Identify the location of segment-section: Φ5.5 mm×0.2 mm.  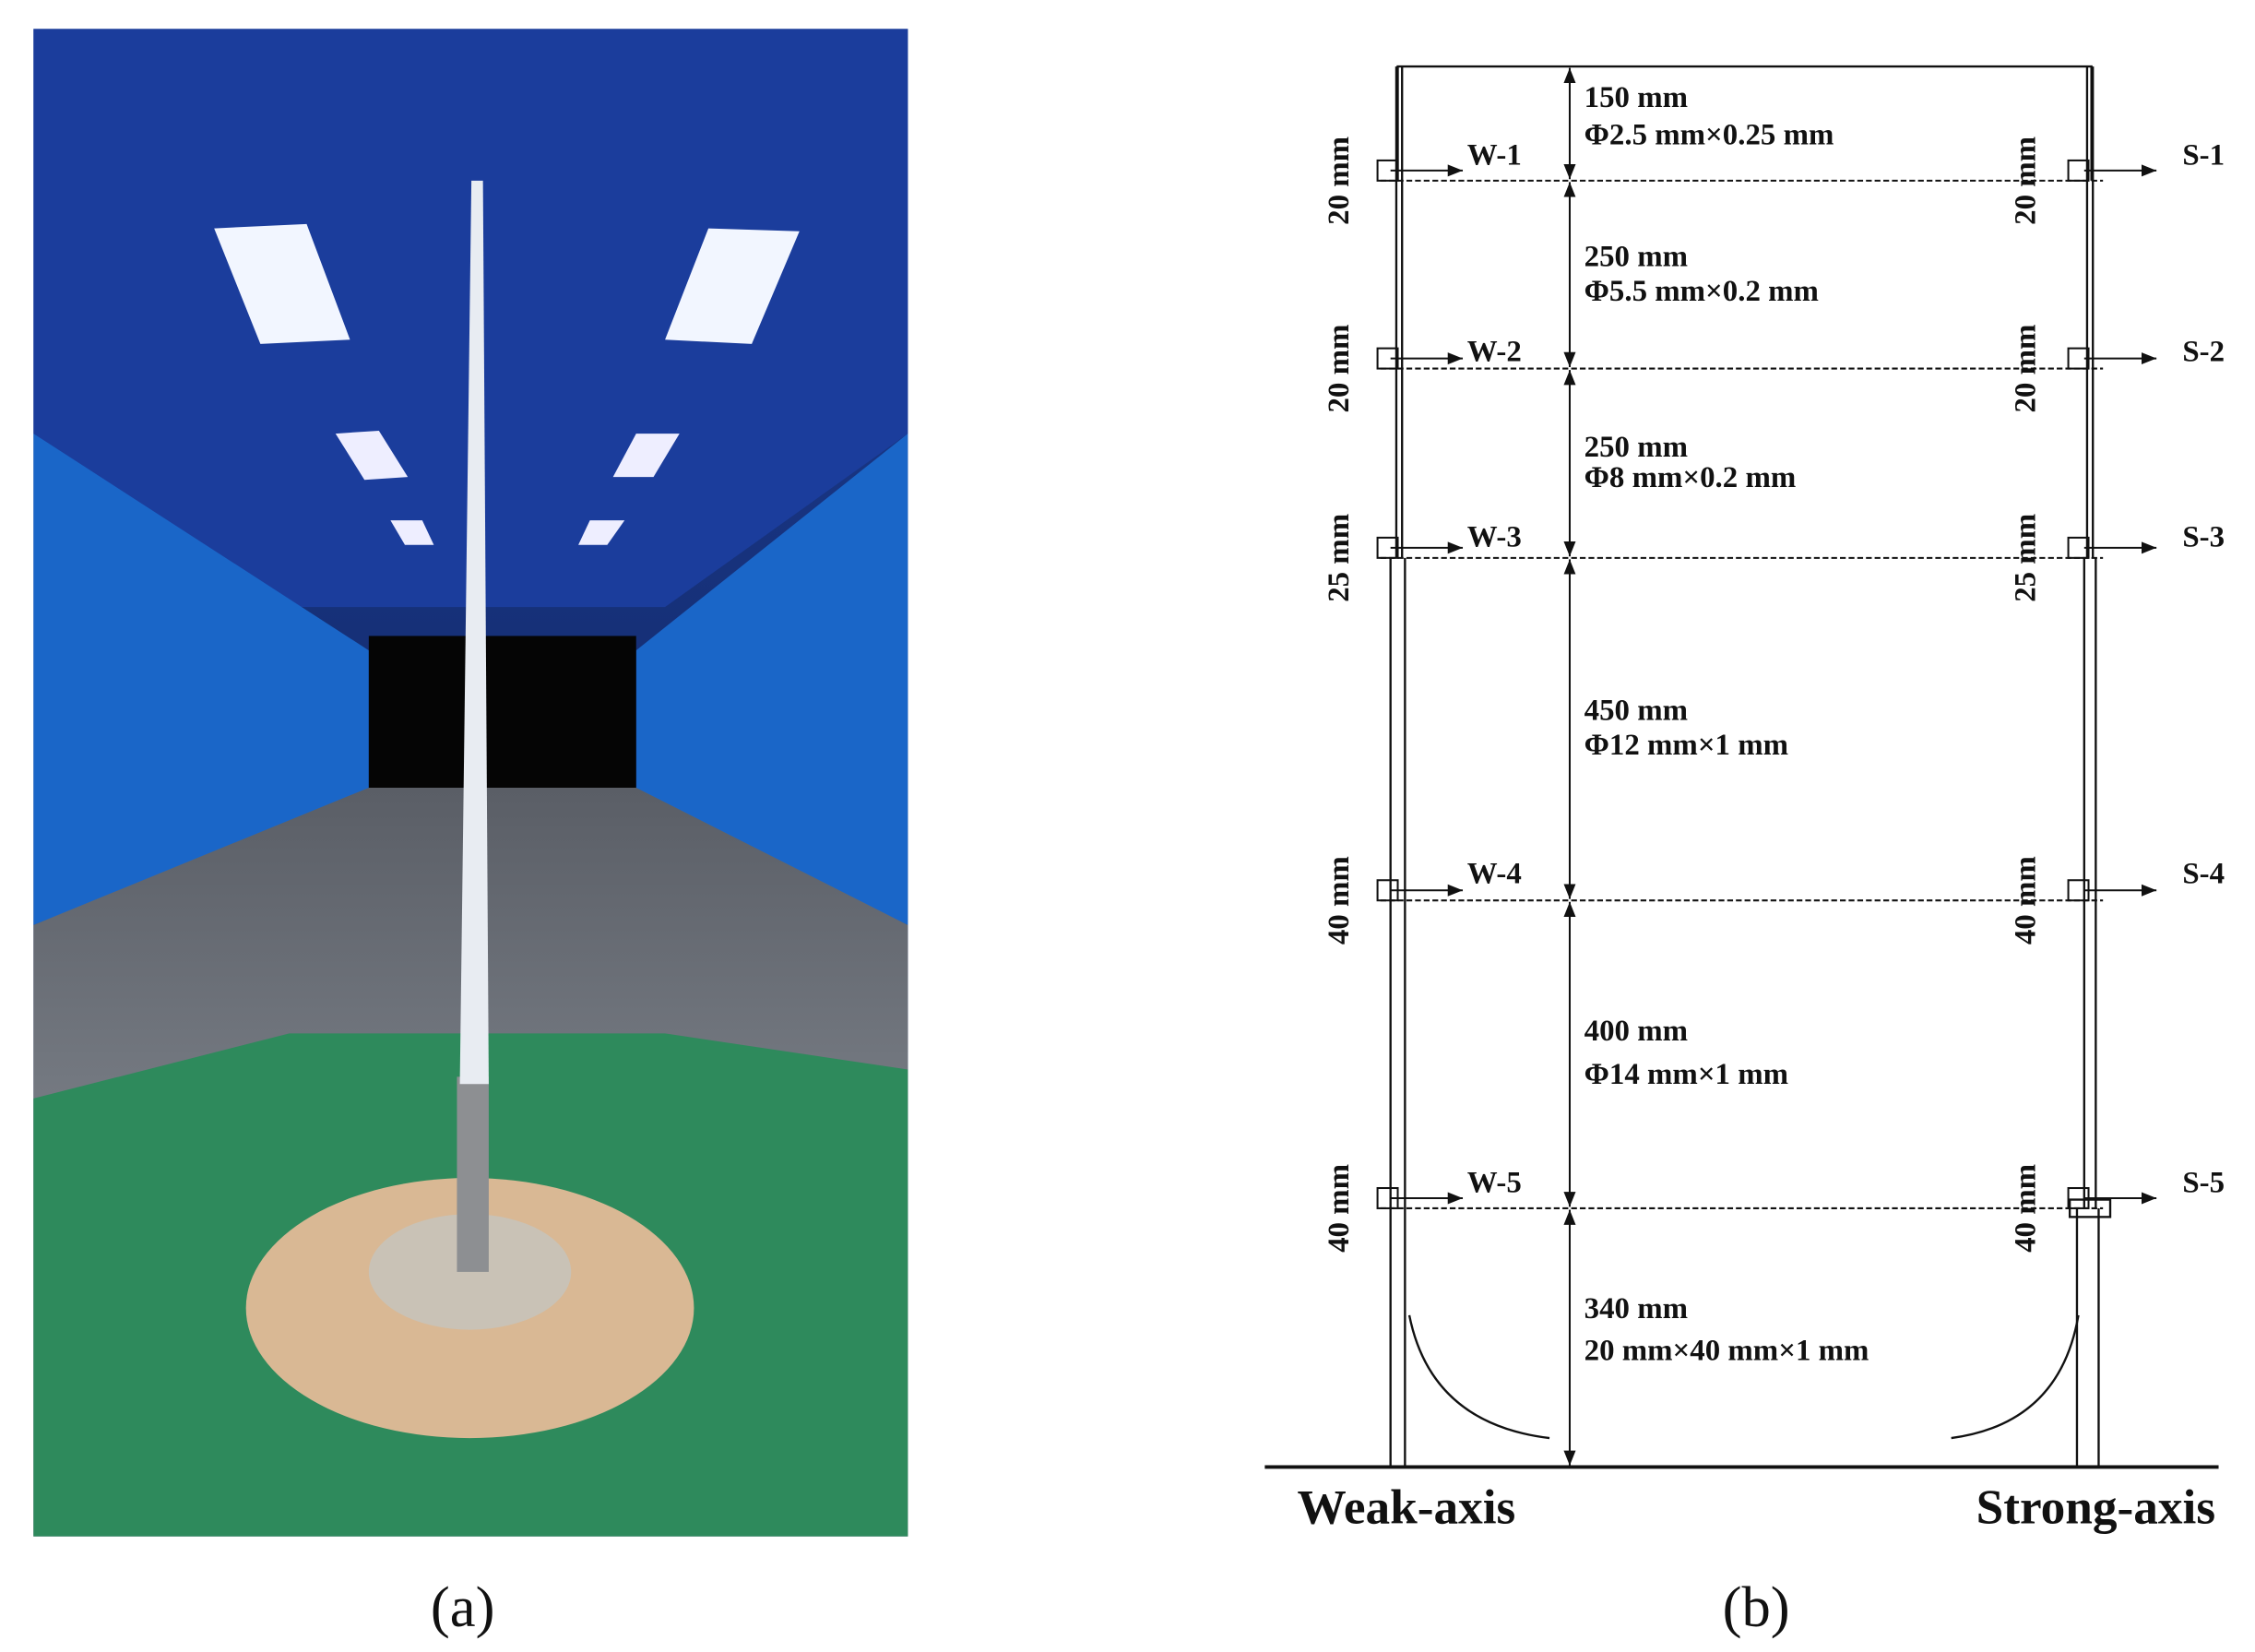
(1701, 291).